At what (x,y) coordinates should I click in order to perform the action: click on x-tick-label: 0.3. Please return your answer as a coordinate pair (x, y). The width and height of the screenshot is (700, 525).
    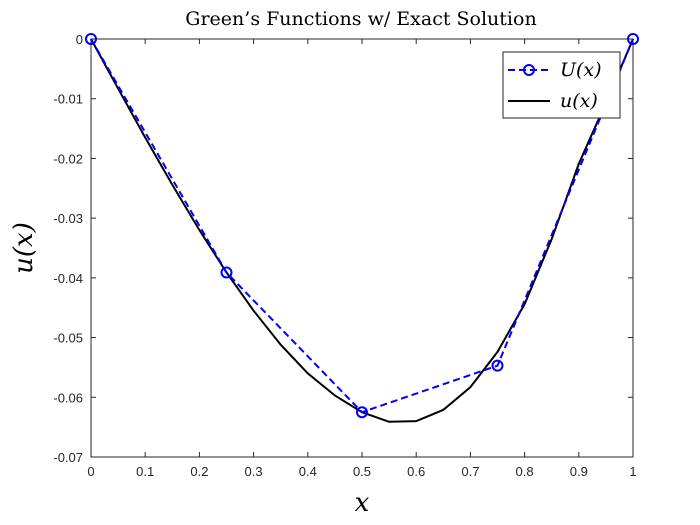
    Looking at the image, I should click on (254, 471).